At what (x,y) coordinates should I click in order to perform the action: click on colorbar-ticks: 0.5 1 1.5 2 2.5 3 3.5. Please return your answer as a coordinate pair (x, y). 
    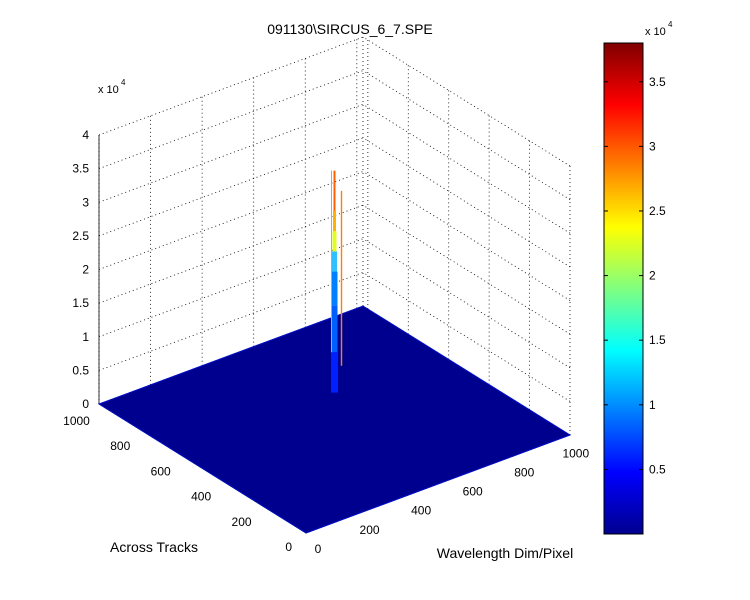
    Looking at the image, I should click on (635, 275).